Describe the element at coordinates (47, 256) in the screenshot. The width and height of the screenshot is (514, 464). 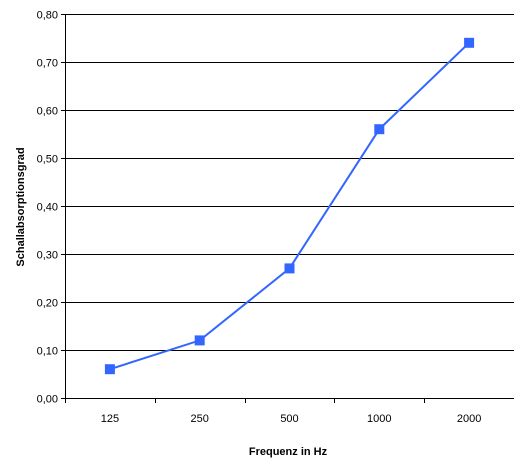
I see `y-tick-label: 0,30` at that location.